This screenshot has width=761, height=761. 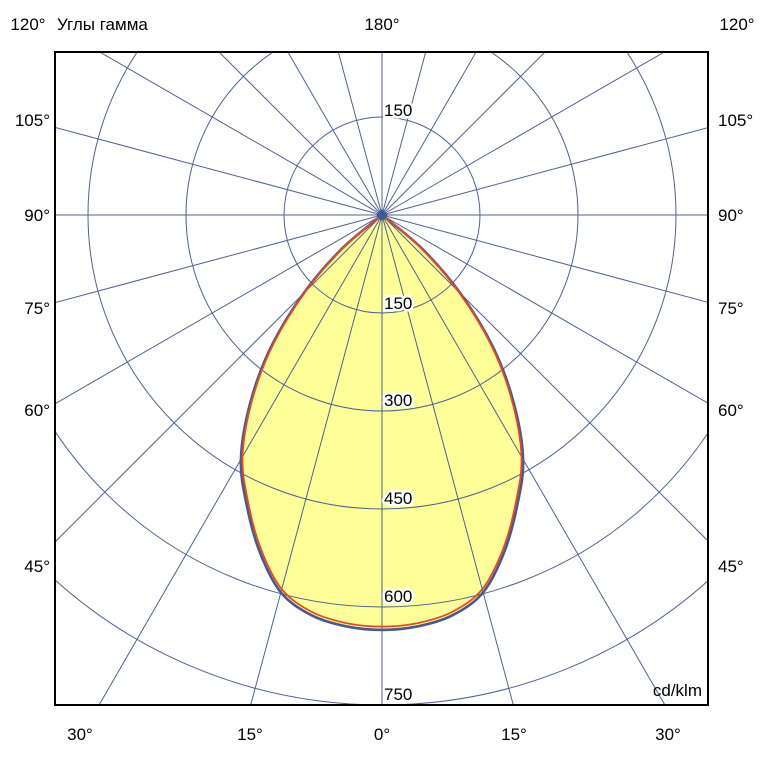 What do you see at coordinates (27, 24) in the screenshot?
I see `angle-label-120-top-left: 120°` at bounding box center [27, 24].